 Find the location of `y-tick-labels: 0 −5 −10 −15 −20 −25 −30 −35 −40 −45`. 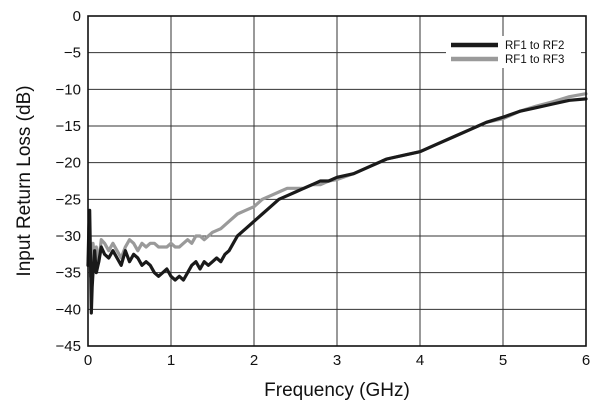

y-tick-labels: 0 −5 −10 −15 −20 −25 −30 −35 −40 −45 is located at coordinates (68, 181).